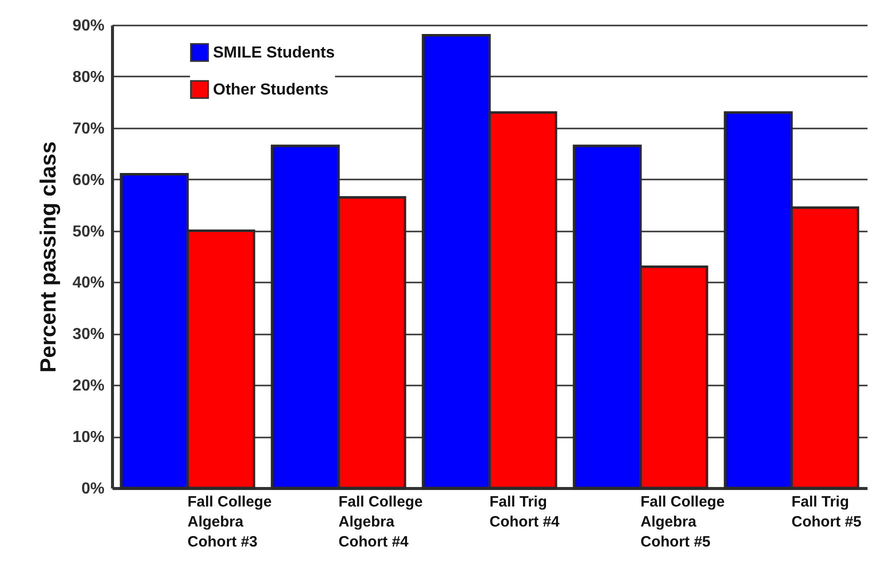  What do you see at coordinates (271, 90) in the screenshot?
I see `legend-label: Other Students` at bounding box center [271, 90].